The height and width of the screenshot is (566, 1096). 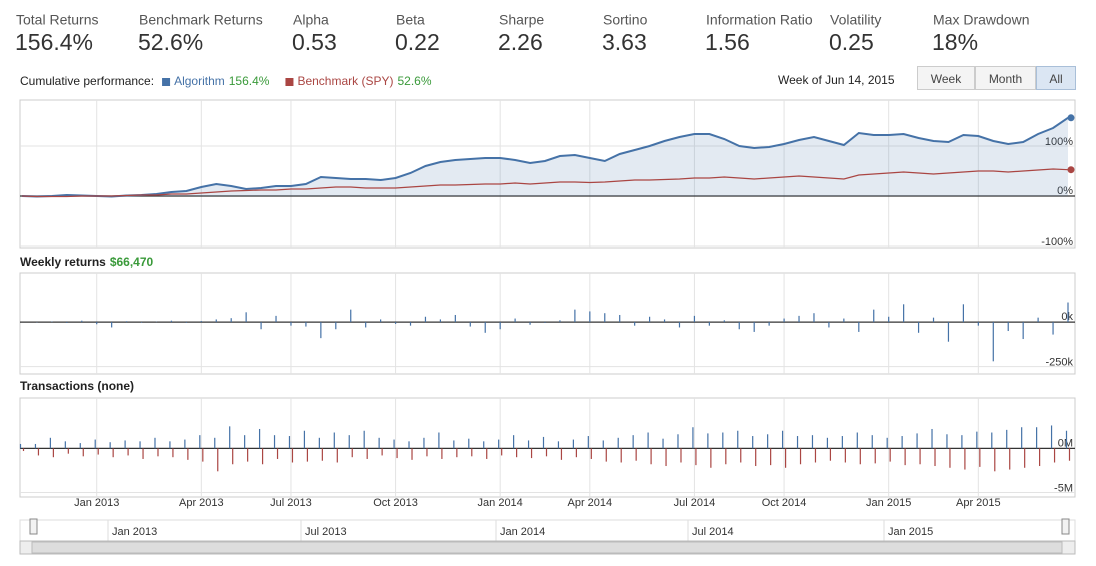 I want to click on stat-label: Total Returns, so click(x=57, y=20).